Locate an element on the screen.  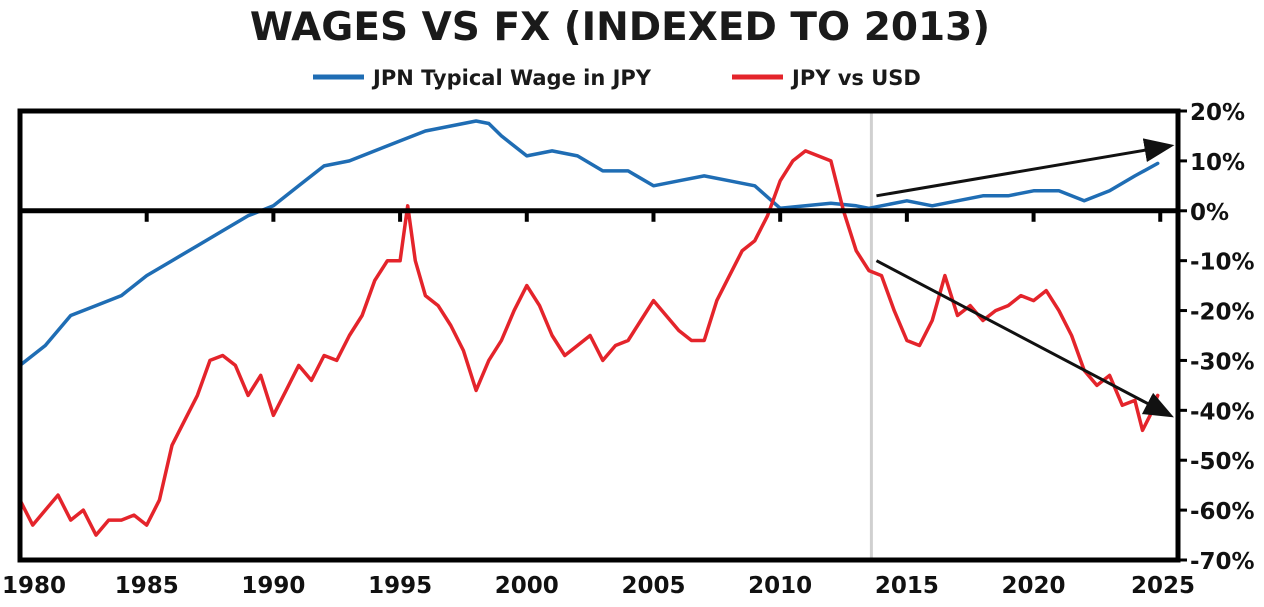
trend-arrow-down is located at coordinates (1024, 338).